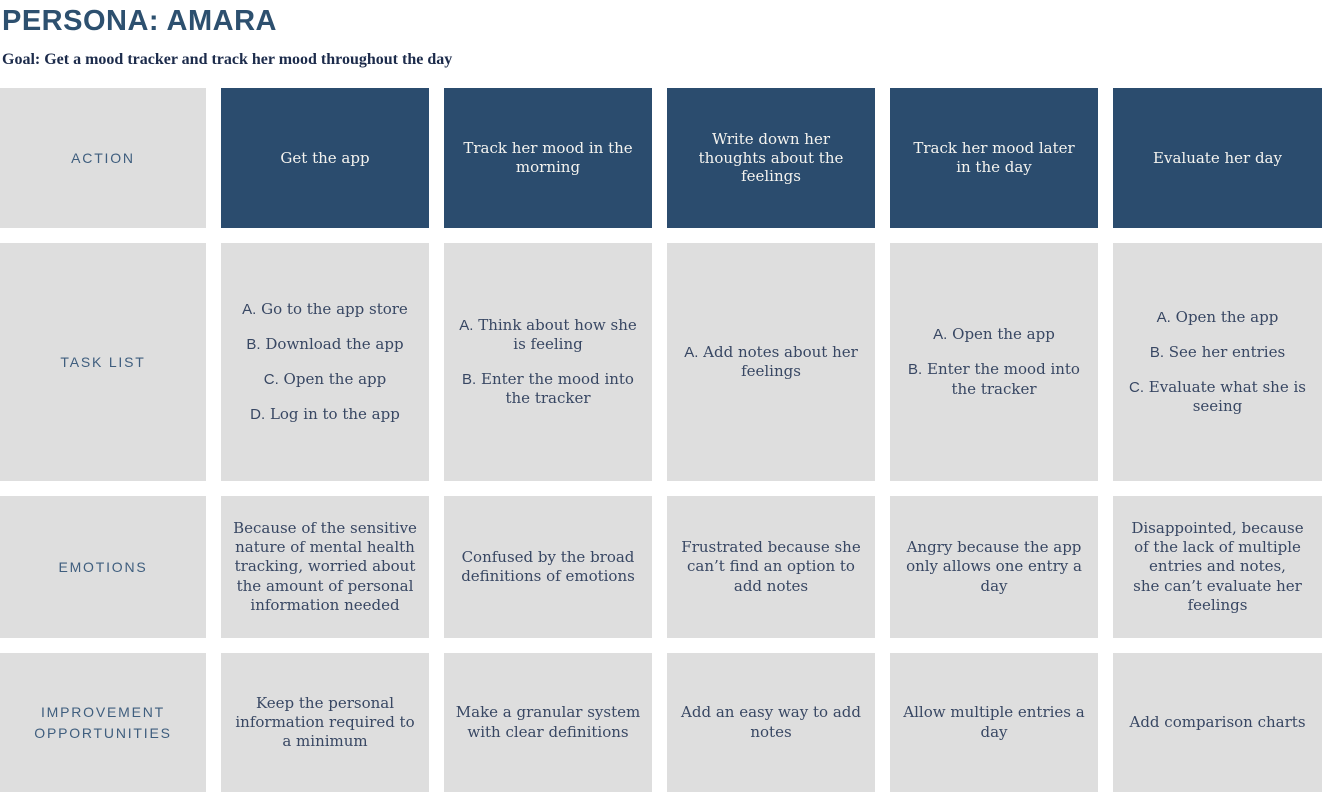 The height and width of the screenshot is (792, 1322). What do you see at coordinates (258, 415) in the screenshot?
I see `task-marker: D.` at bounding box center [258, 415].